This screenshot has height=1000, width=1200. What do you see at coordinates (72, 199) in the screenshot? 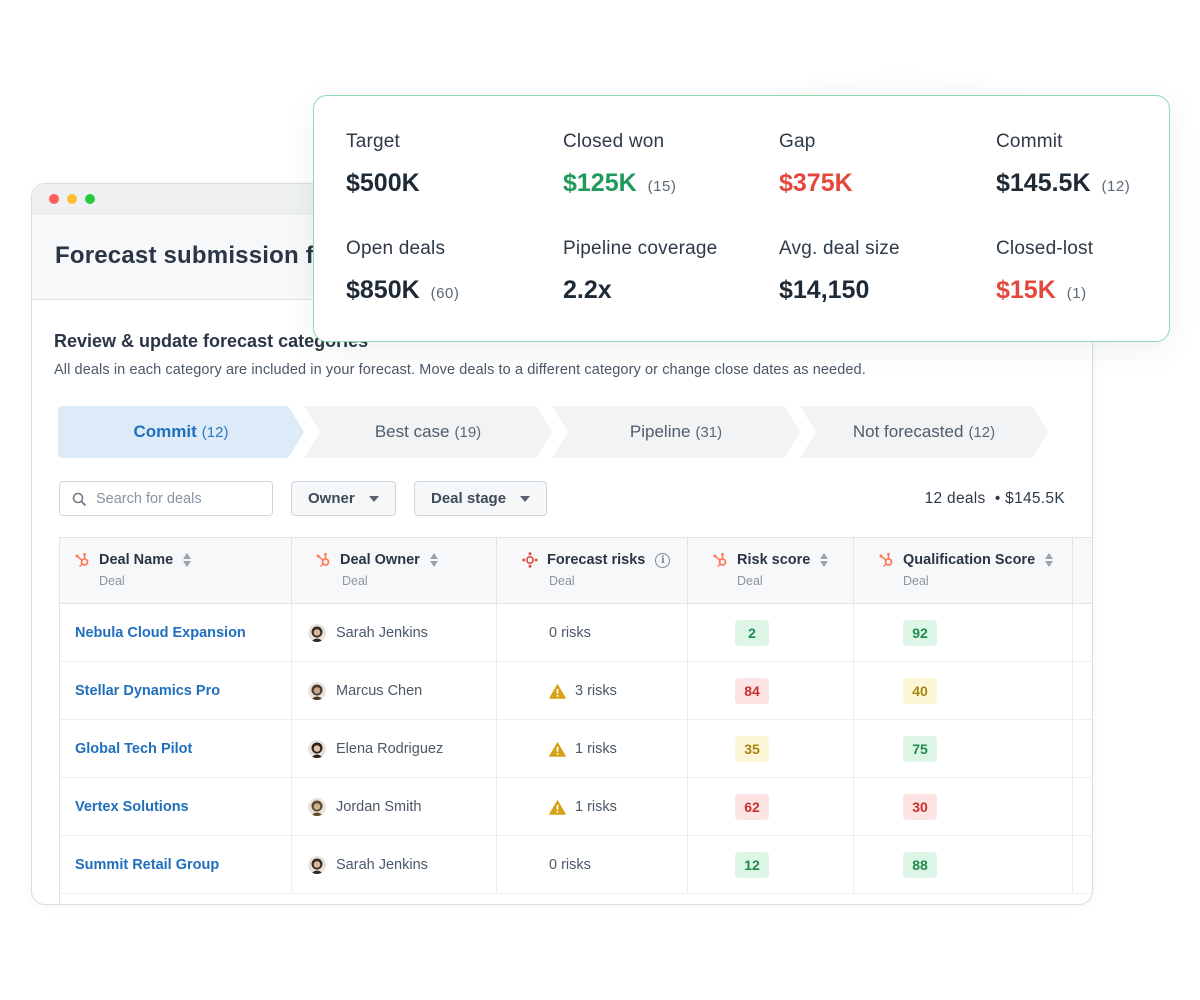
I see `minimize-window-dot` at bounding box center [72, 199].